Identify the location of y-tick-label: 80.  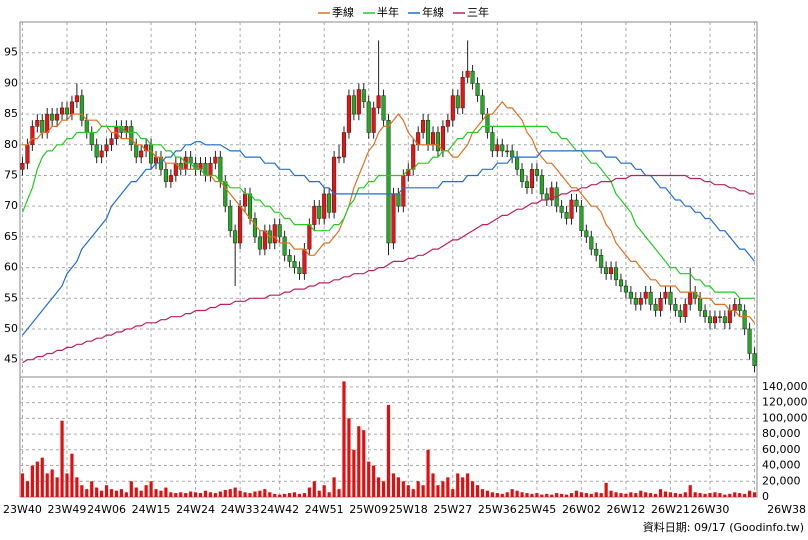
(11, 144).